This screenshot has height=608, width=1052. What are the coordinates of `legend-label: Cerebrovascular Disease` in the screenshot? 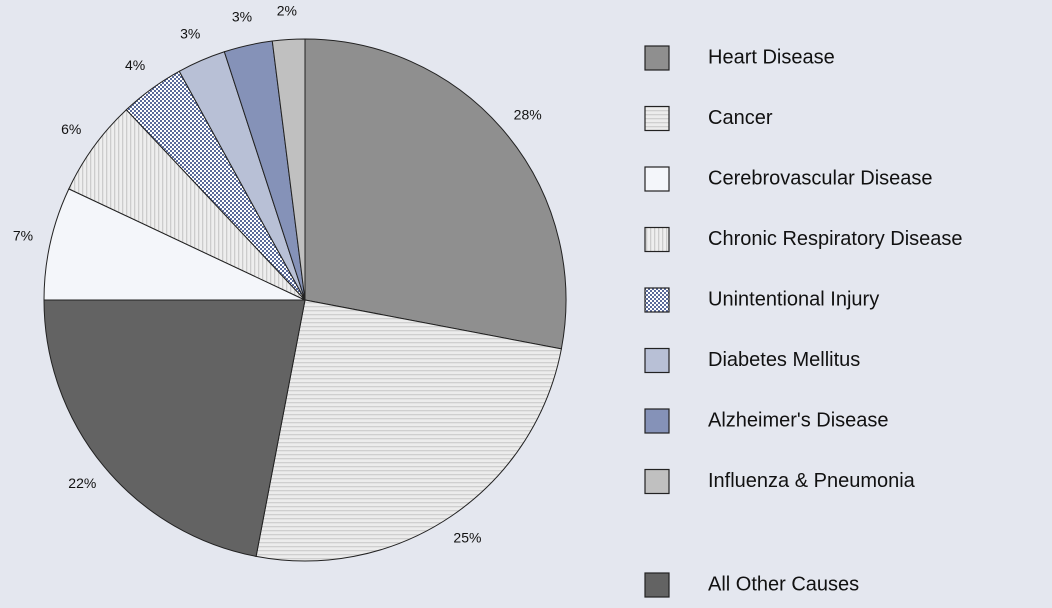 It's located at (820, 178).